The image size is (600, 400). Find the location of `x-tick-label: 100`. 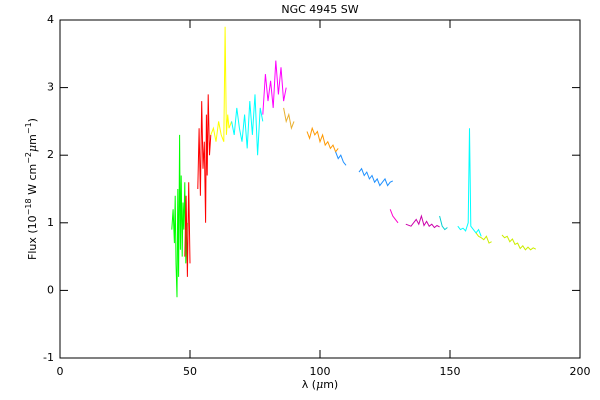

x-tick-label: 100 is located at coordinates (320, 371).